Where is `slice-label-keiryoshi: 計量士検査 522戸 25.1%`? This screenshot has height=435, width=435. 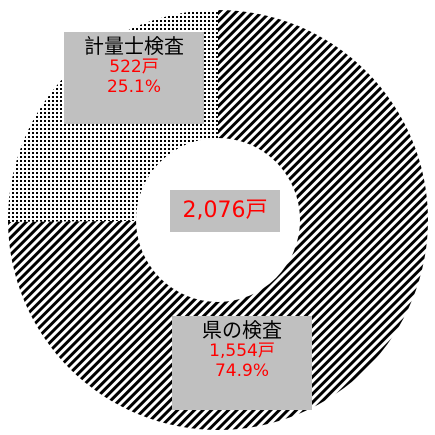
slice-label-keiryoshi: 計量士検査 522戸 25.1% is located at coordinates (134, 78).